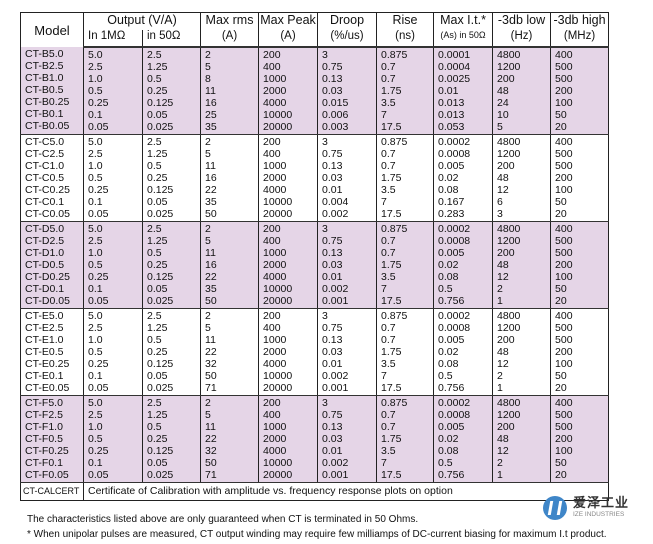  I want to click on cell-max-it: 0.0002 0.0008 0.005 0.02 0.08 0.5 0.756, so click(463, 439).